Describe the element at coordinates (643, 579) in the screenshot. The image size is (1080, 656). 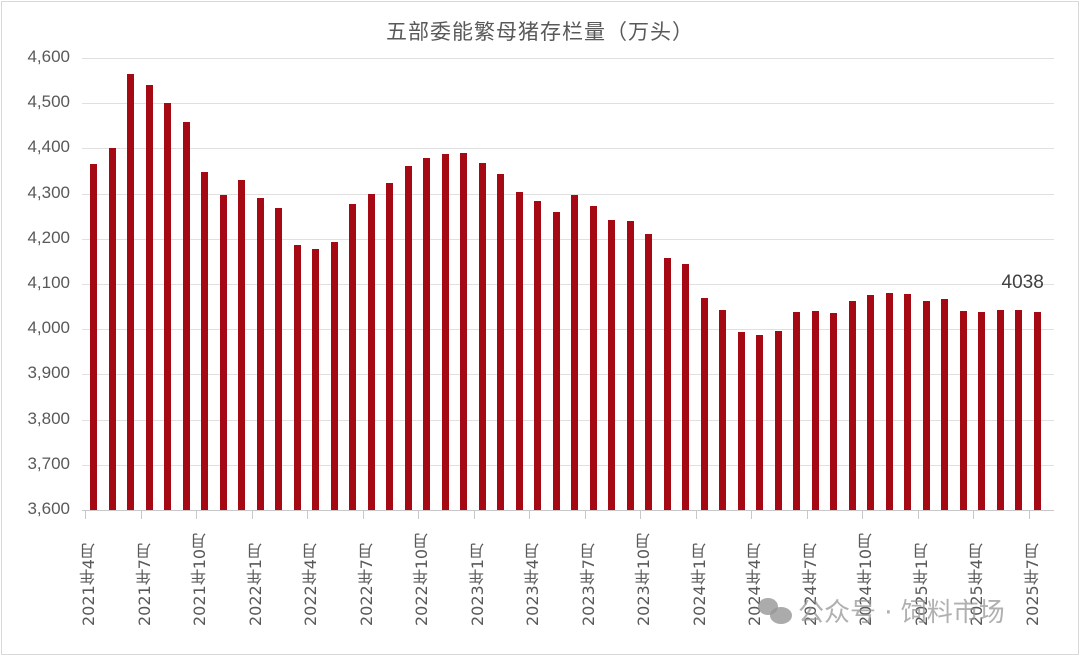
I see `x-tick-label: 2023年10月` at that location.